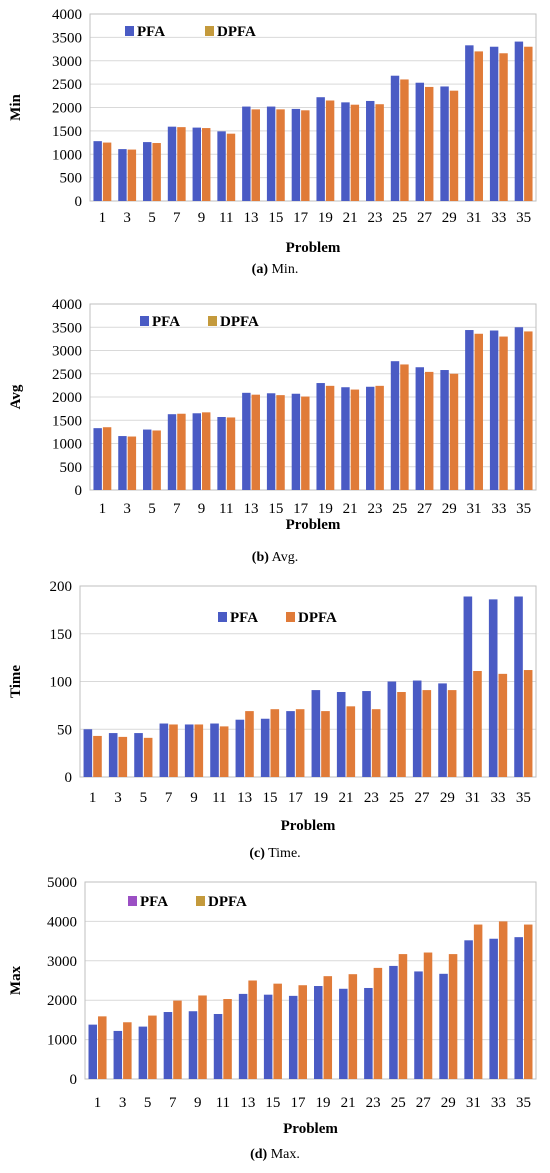 This screenshot has height=1173, width=550. Describe the element at coordinates (320, 798) in the screenshot. I see `x-tick-label: 19` at that location.